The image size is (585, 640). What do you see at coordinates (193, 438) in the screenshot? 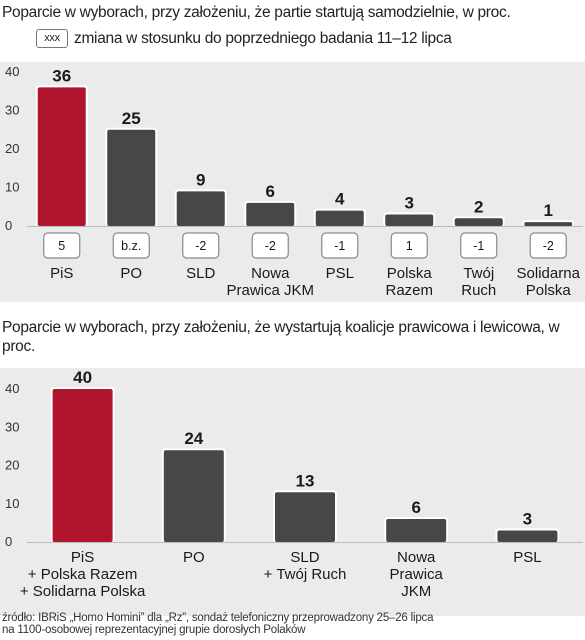
I see `bar-value-label: 24` at bounding box center [193, 438].